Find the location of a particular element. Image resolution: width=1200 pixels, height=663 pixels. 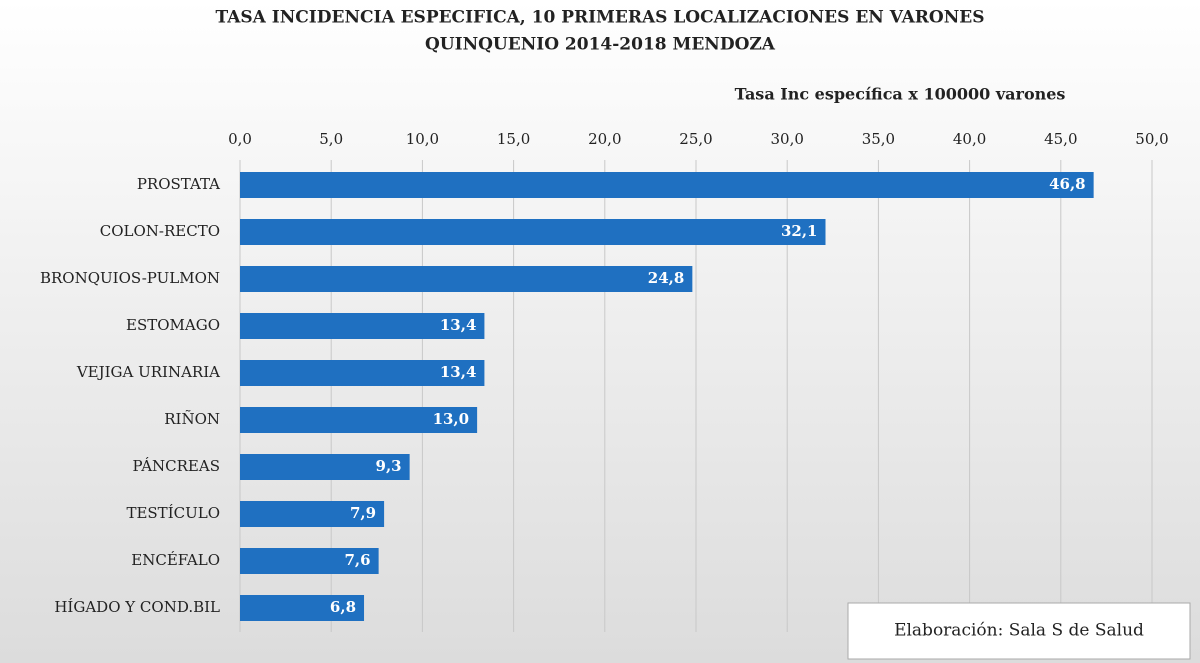

x-tick-label: 30,0 is located at coordinates (786, 139).